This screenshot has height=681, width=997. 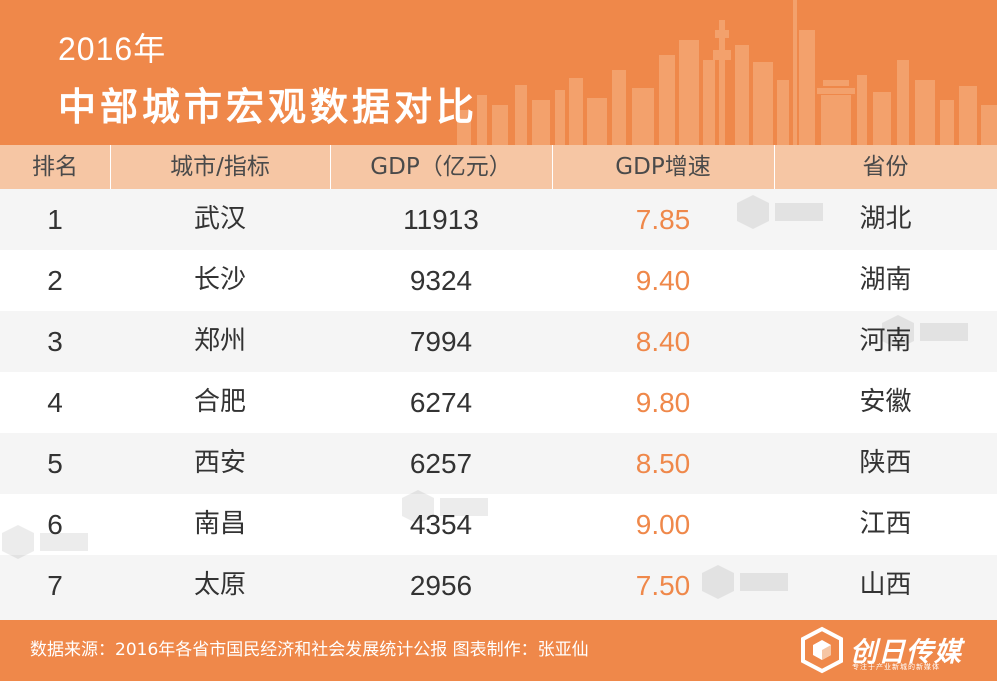 I want to click on gdp-cell: 11913, so click(x=441, y=219).